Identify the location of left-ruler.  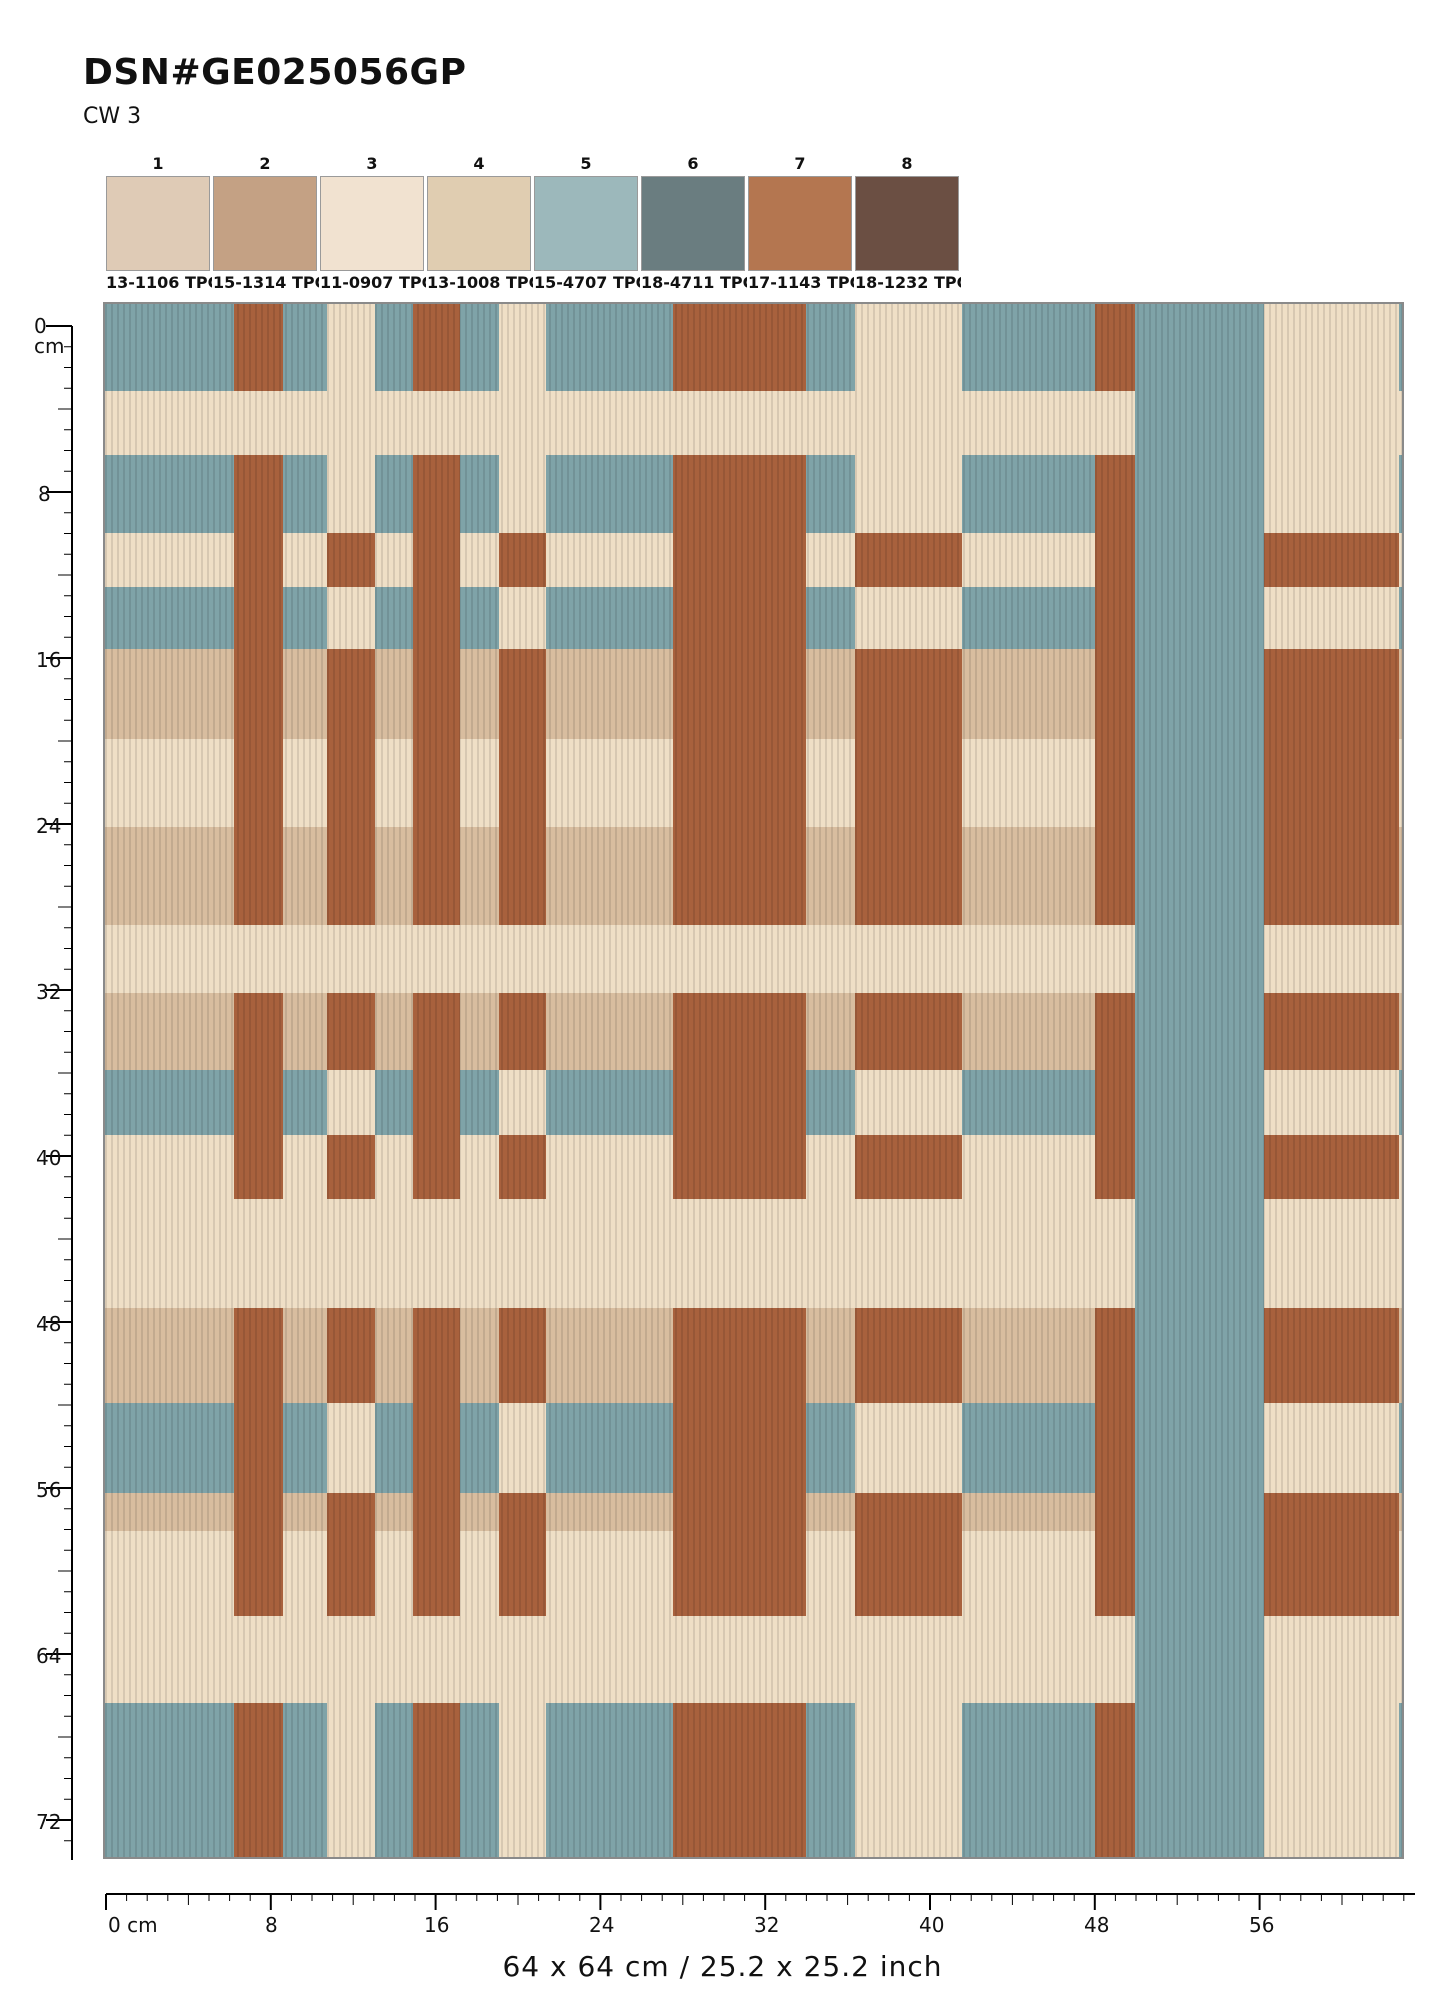
(59, 1092).